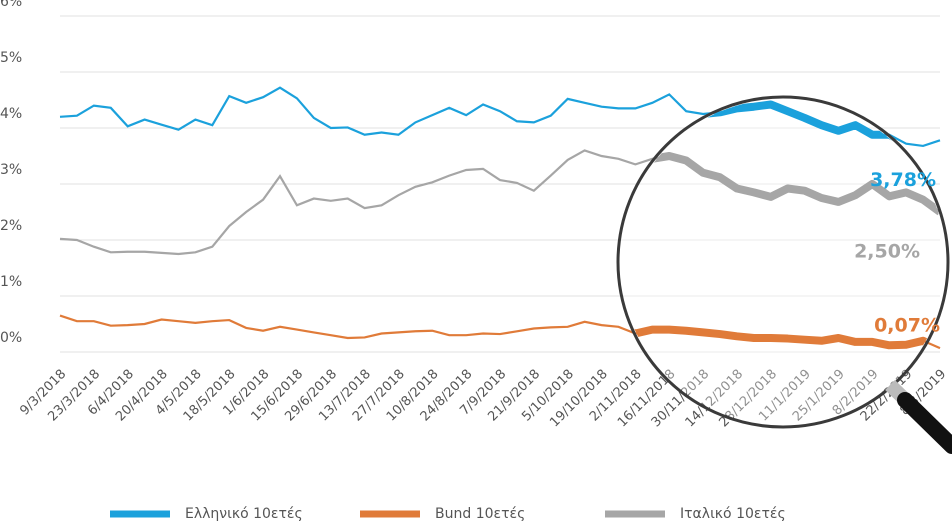 This screenshot has width=952, height=526. What do you see at coordinates (11, 58) in the screenshot?
I see `y-tick-label: 5%` at bounding box center [11, 58].